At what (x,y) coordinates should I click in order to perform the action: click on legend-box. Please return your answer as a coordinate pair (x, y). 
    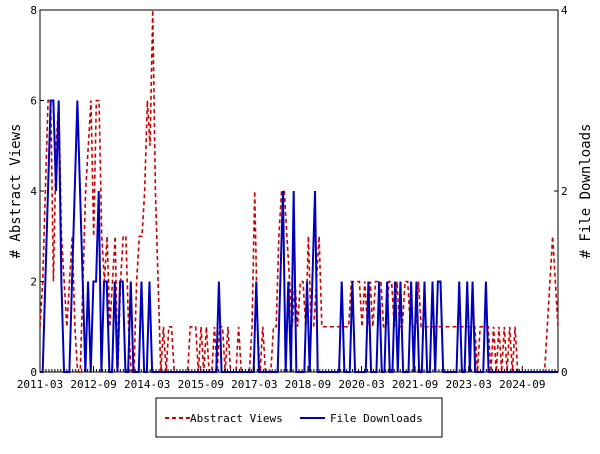
    Looking at the image, I should click on (299, 417).